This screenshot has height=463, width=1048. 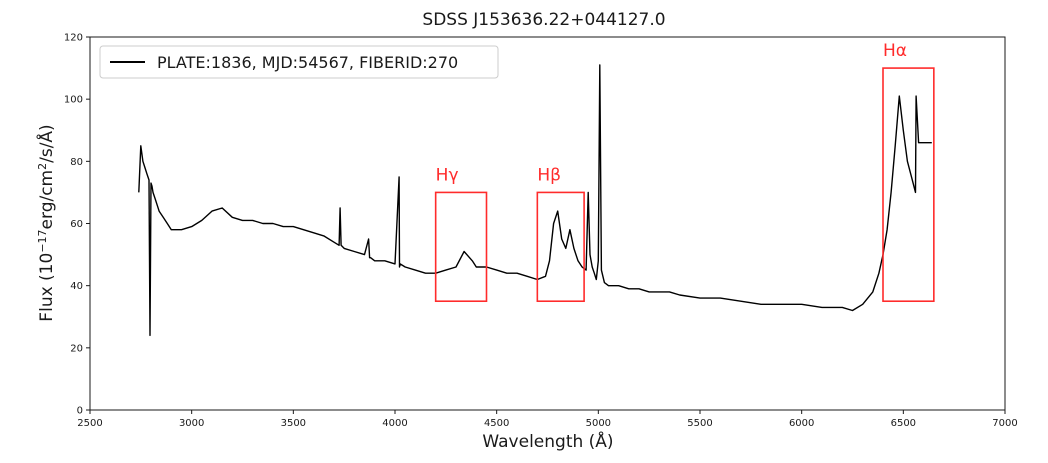 What do you see at coordinates (549, 175) in the screenshot?
I see `emission-line-label: Hβ` at bounding box center [549, 175].